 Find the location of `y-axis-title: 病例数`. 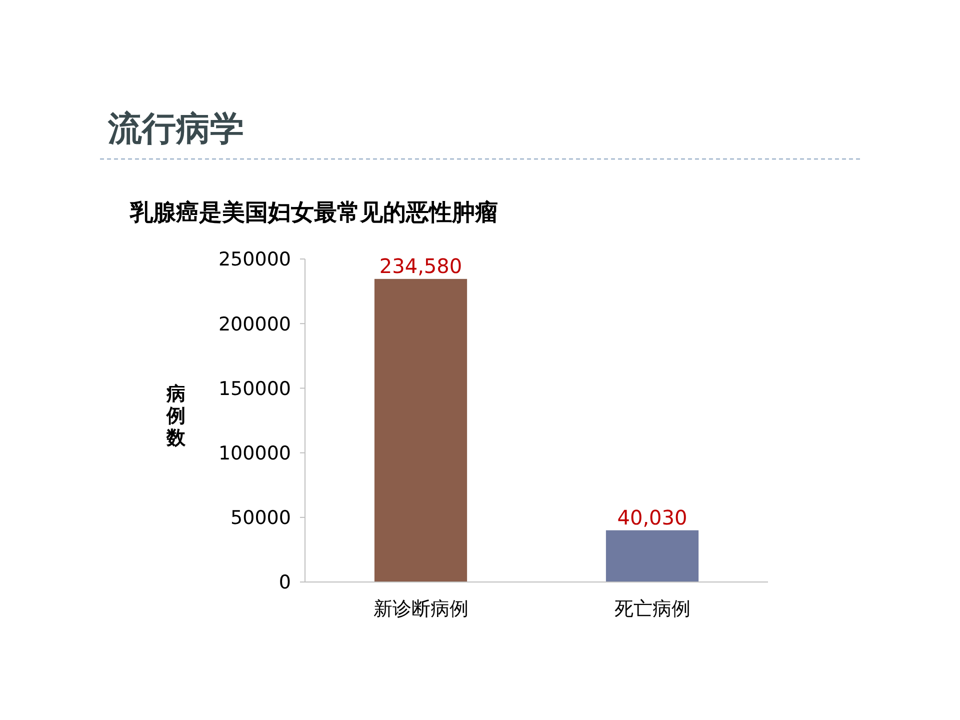

y-axis-title: 病例数 is located at coordinates (176, 416).